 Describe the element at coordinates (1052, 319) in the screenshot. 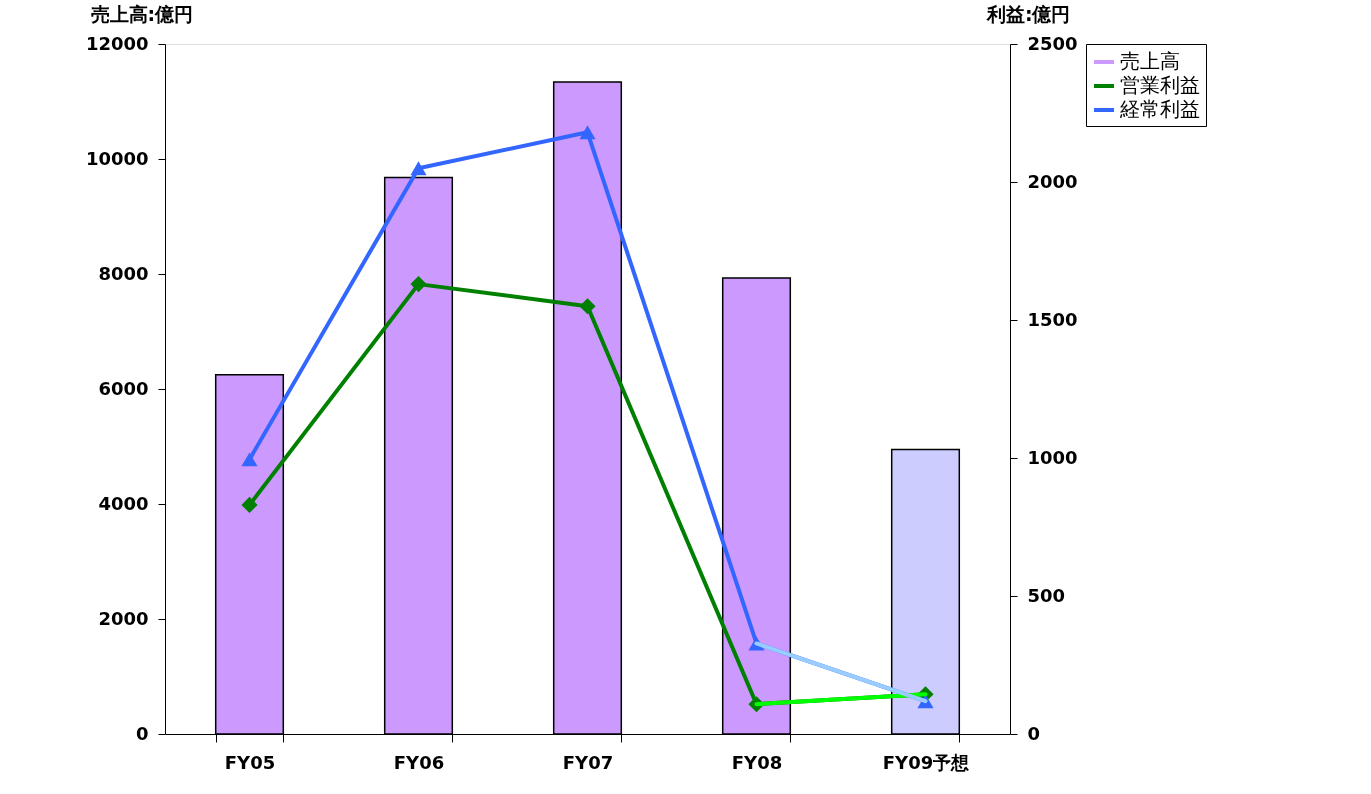

I see `y2-tick-label: 1500` at that location.